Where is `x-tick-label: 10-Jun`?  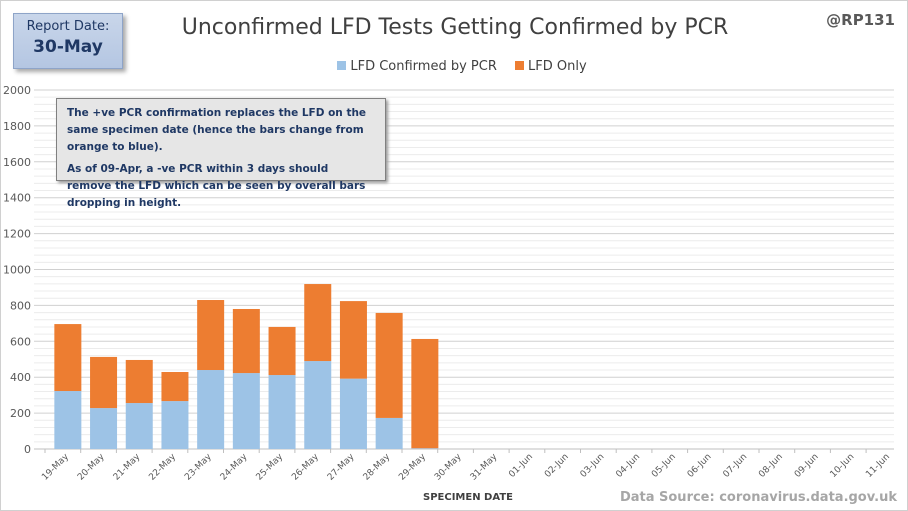
x-tick-label: 10-Jun is located at coordinates (843, 466).